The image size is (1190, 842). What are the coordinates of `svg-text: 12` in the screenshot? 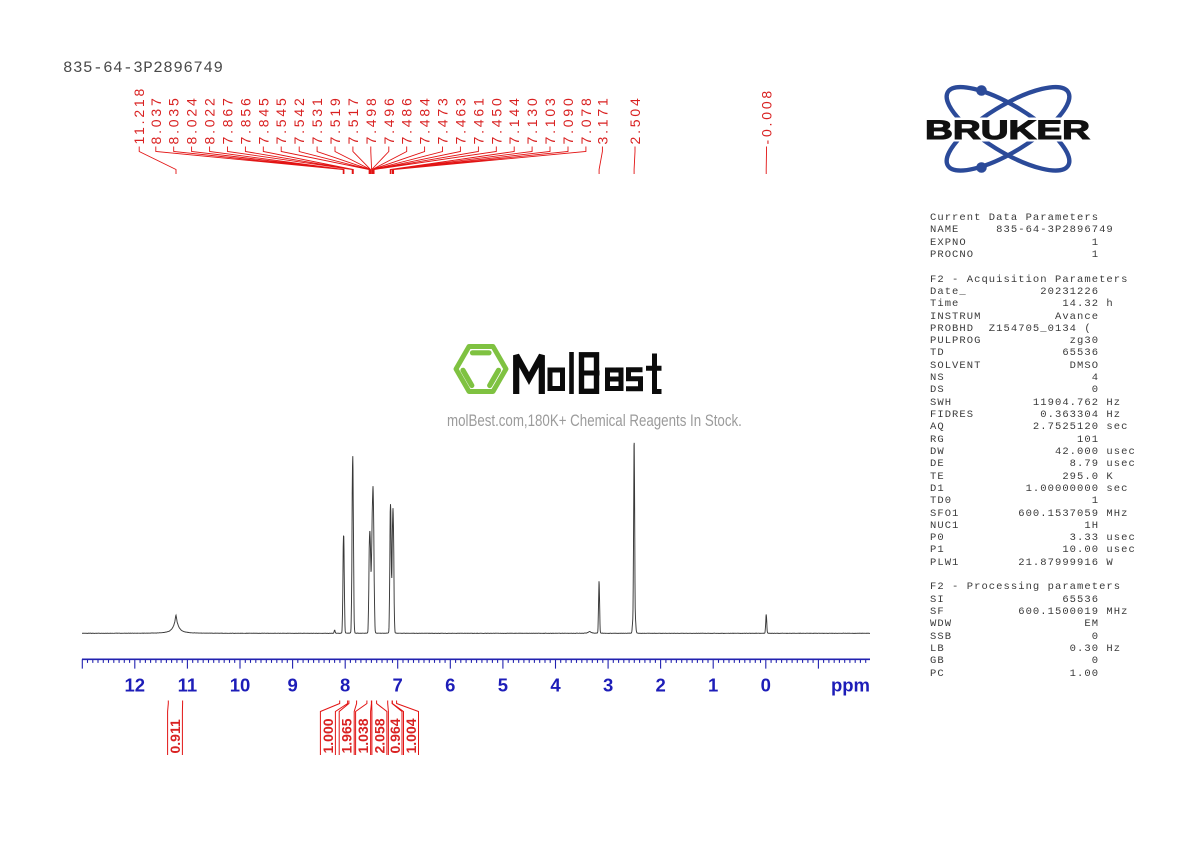 It's located at (135, 685).